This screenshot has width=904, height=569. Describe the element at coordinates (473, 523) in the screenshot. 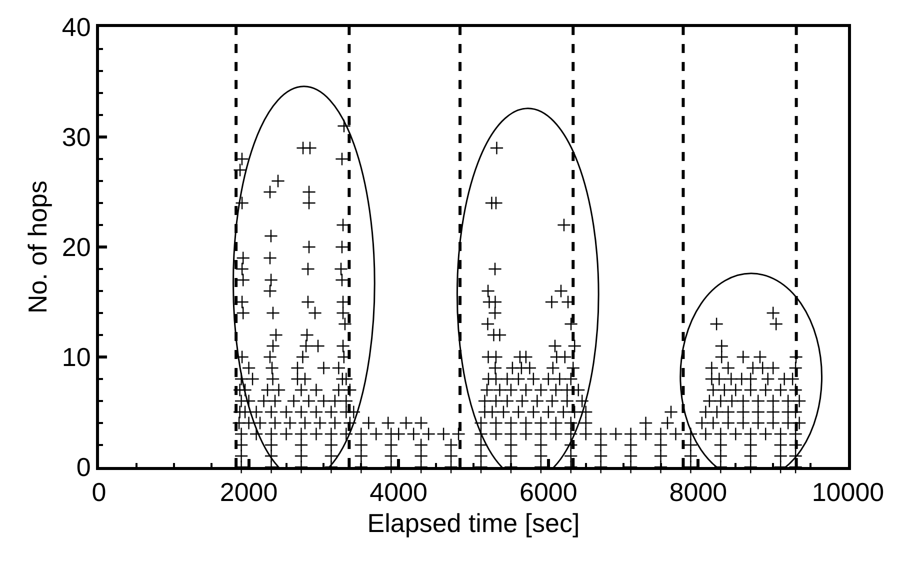

I see `x-axis-title: Elapsed time [sec]` at that location.